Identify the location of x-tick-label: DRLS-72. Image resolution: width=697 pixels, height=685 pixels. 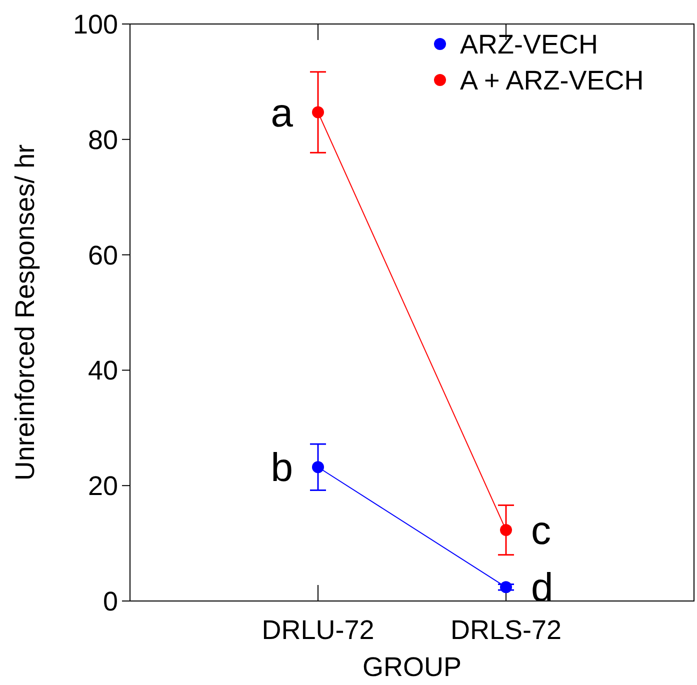
(506, 630).